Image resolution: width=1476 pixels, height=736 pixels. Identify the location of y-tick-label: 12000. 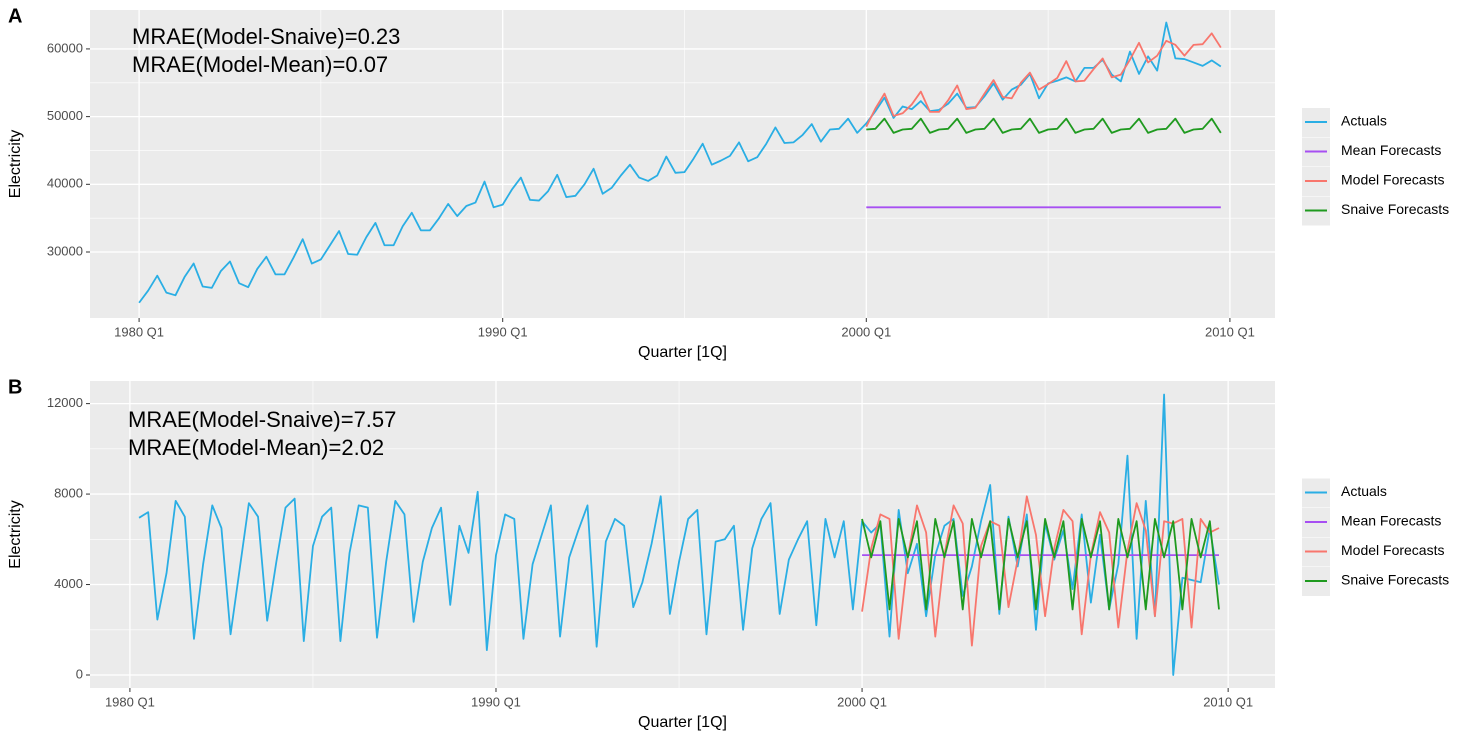
(65, 402).